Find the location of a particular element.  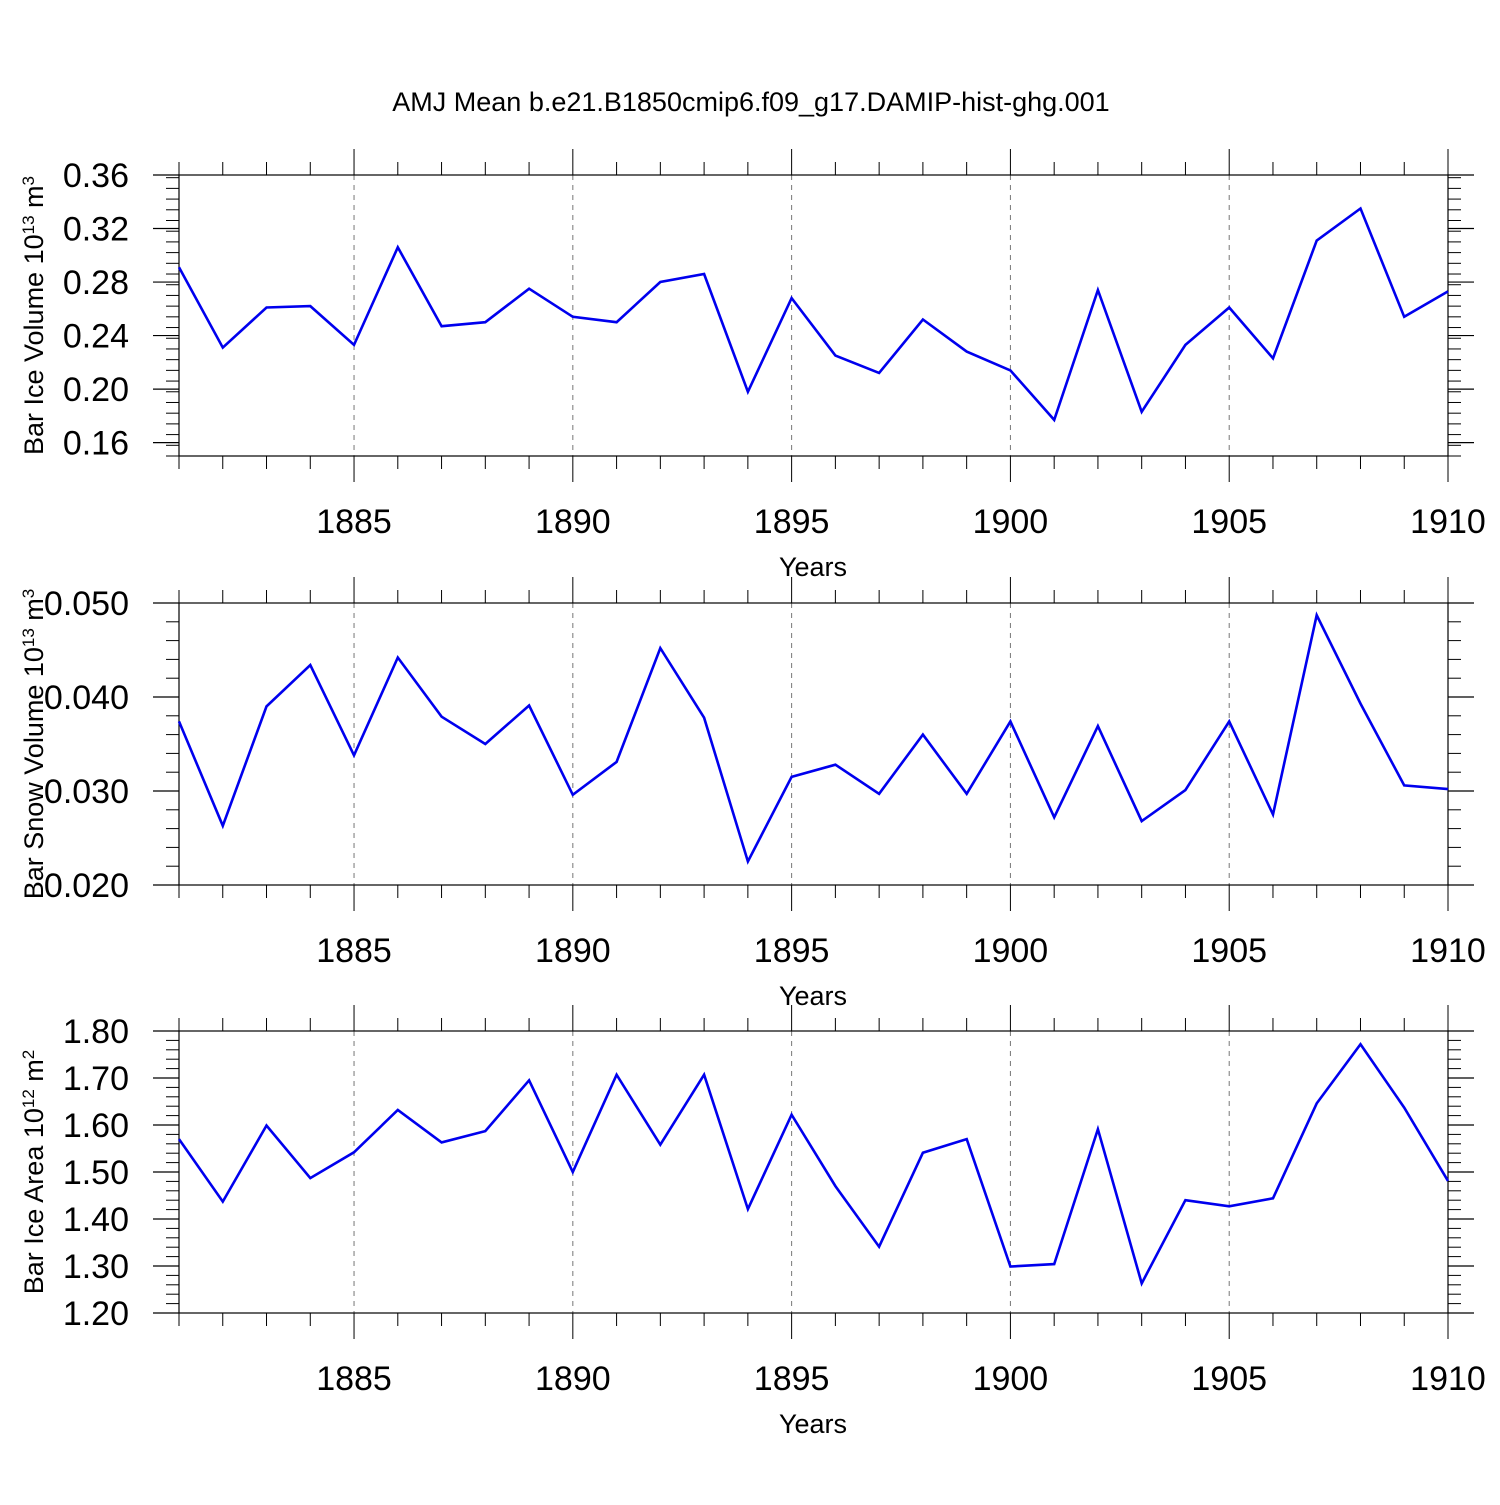

y-axis-title: Bar Ice Area 1012 m2 is located at coordinates (34, 1172).